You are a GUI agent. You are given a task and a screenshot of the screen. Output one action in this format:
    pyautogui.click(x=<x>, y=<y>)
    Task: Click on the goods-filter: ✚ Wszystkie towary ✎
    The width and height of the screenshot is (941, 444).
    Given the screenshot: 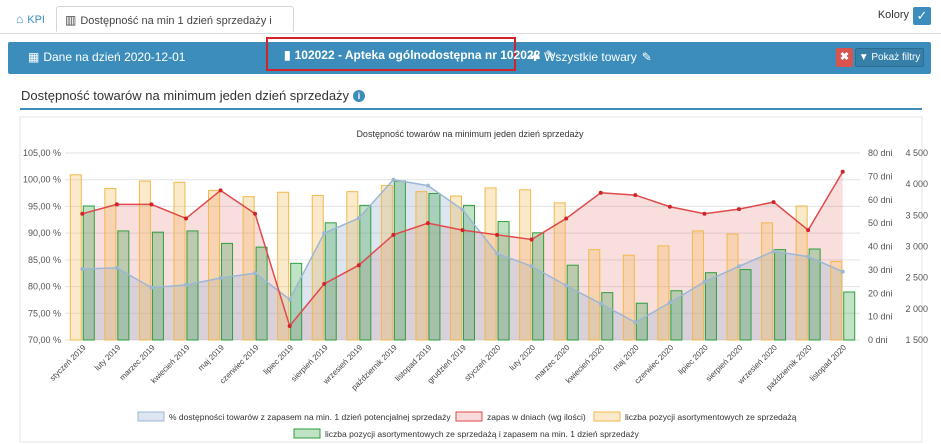 What is the action you would take?
    pyautogui.click(x=591, y=57)
    